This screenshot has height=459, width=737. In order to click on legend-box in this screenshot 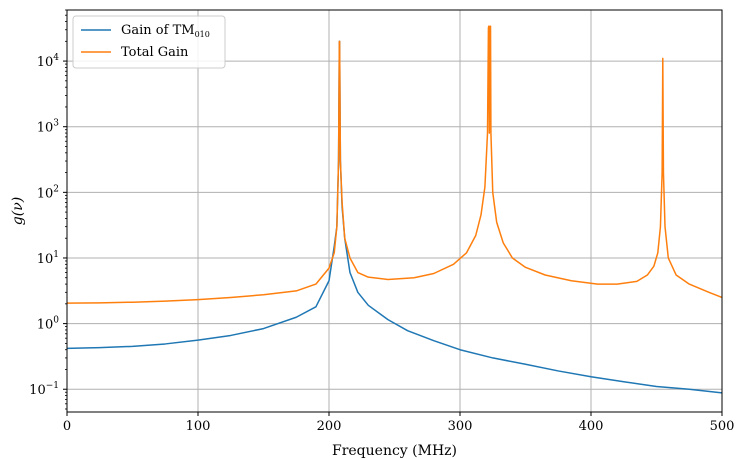, I will do `click(149, 42)`.